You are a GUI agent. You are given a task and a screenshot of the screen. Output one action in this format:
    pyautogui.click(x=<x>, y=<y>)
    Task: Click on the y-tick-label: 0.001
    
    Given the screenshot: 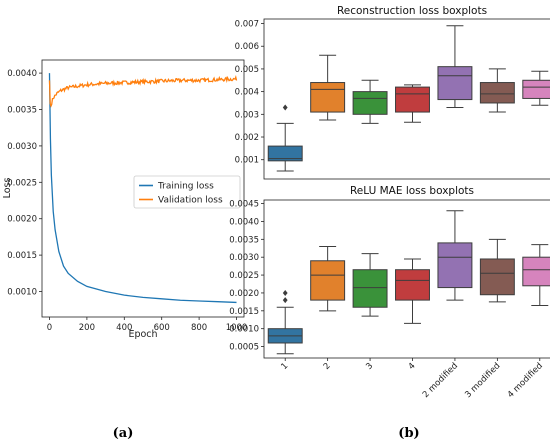 What is the action you would take?
    pyautogui.click(x=247, y=161)
    